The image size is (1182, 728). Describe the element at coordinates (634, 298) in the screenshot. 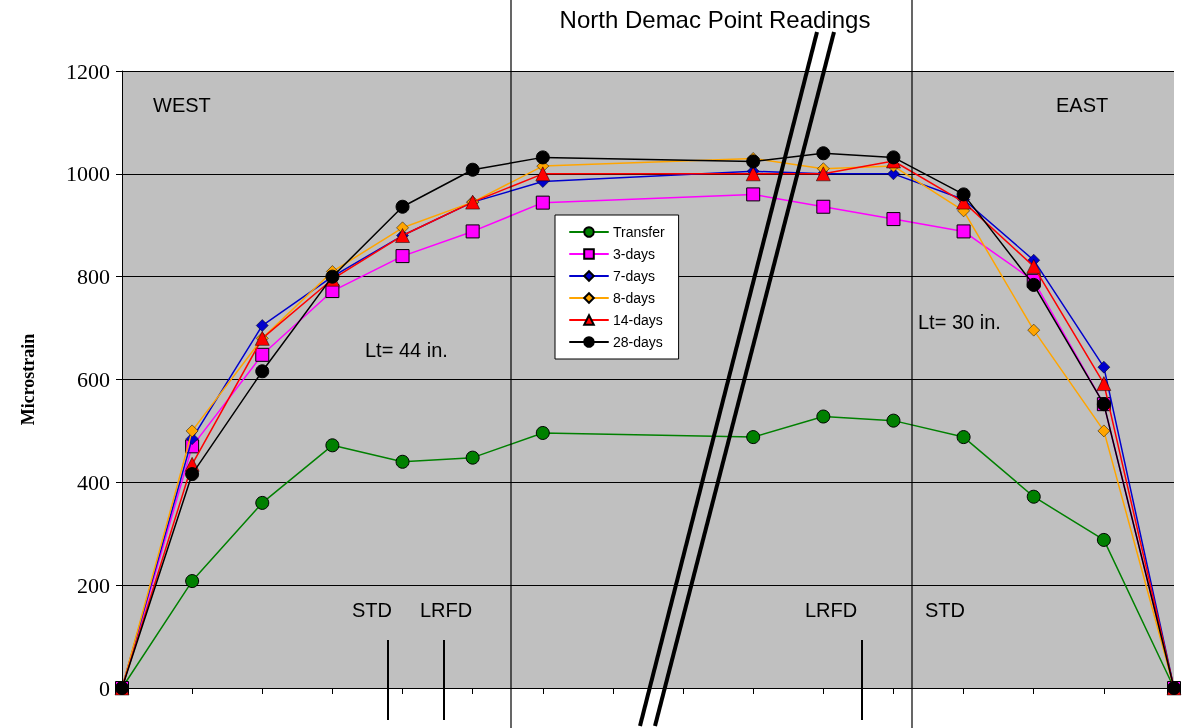

I see `legend-label: 8-days` at that location.